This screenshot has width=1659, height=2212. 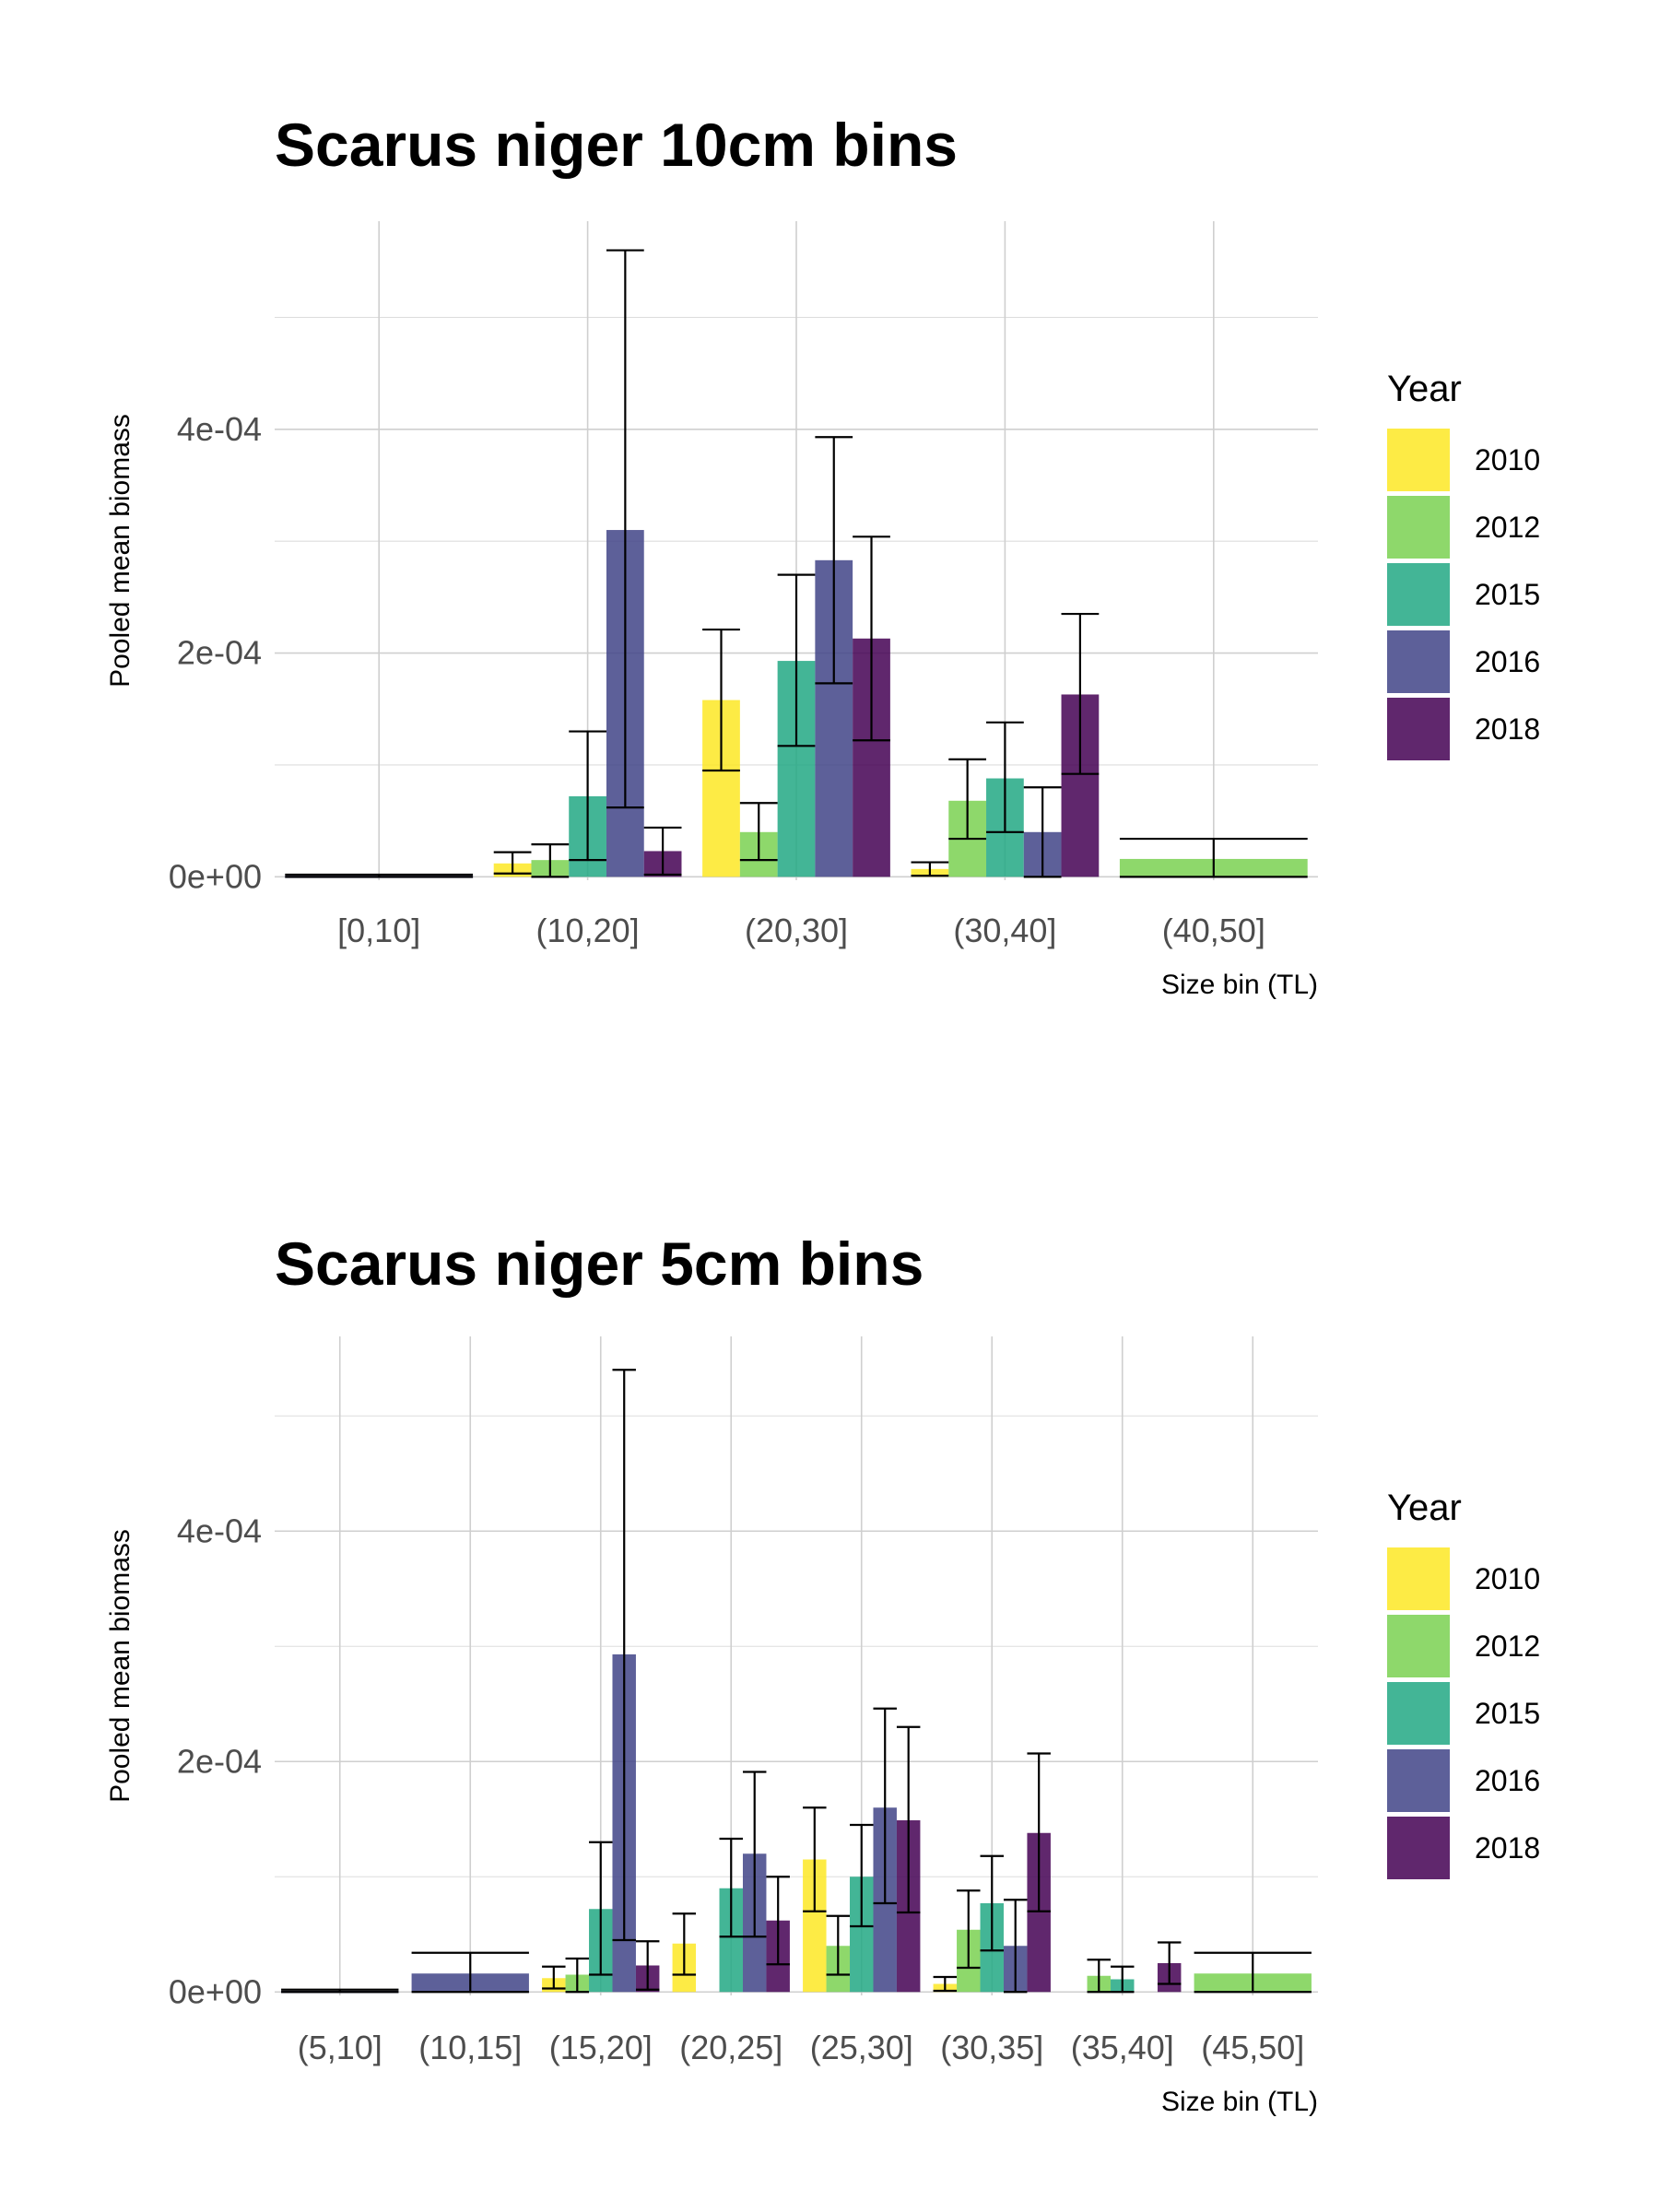 What do you see at coordinates (588, 930) in the screenshot?
I see `x-tick-label: (10,20]` at bounding box center [588, 930].